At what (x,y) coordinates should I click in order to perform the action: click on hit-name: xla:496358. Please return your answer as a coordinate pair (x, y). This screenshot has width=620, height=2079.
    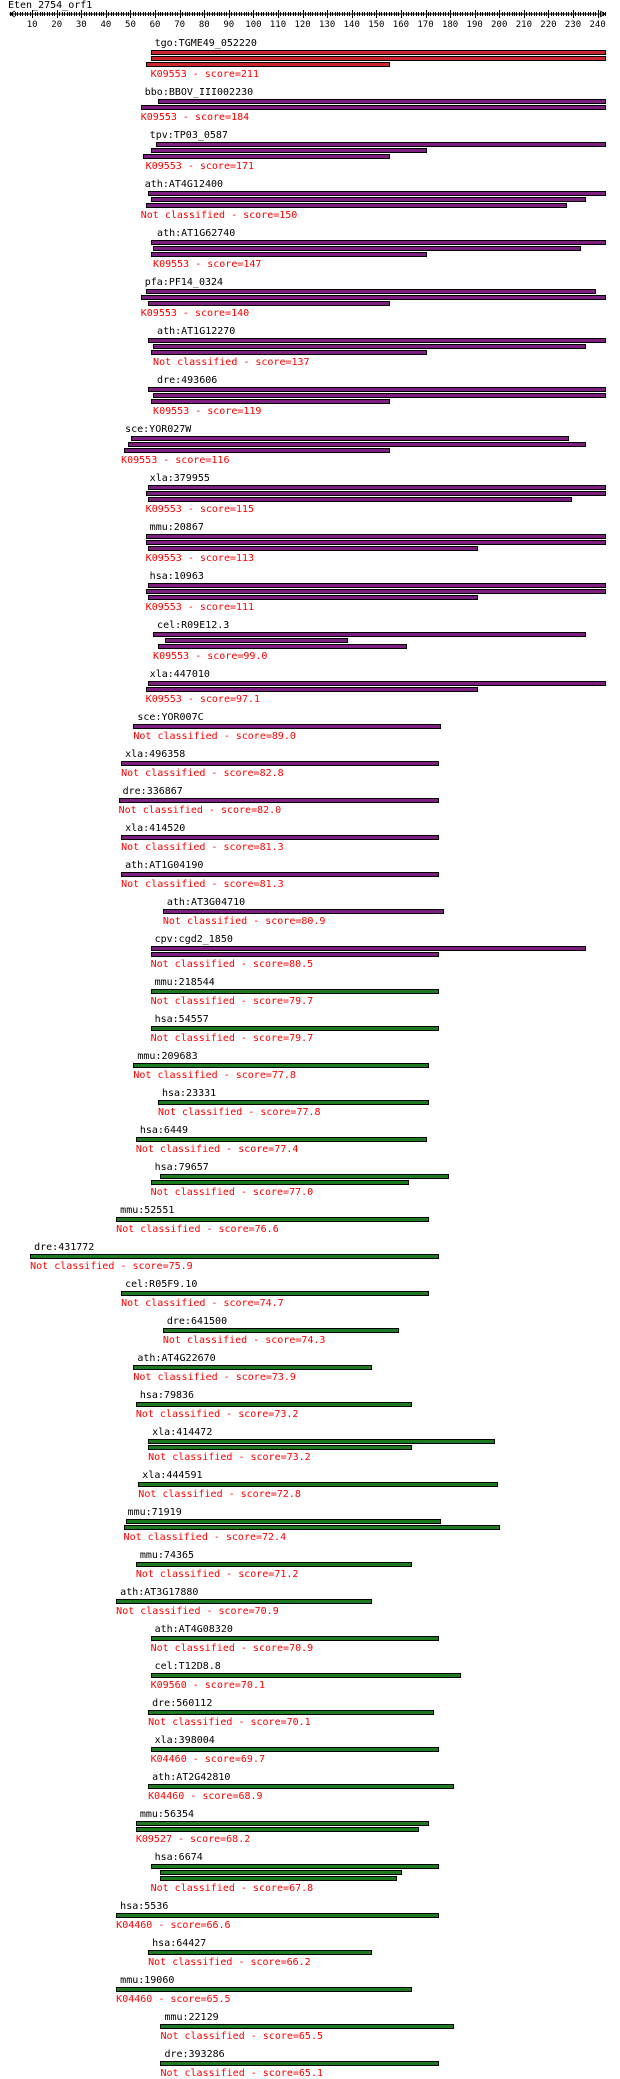
    Looking at the image, I should click on (155, 754).